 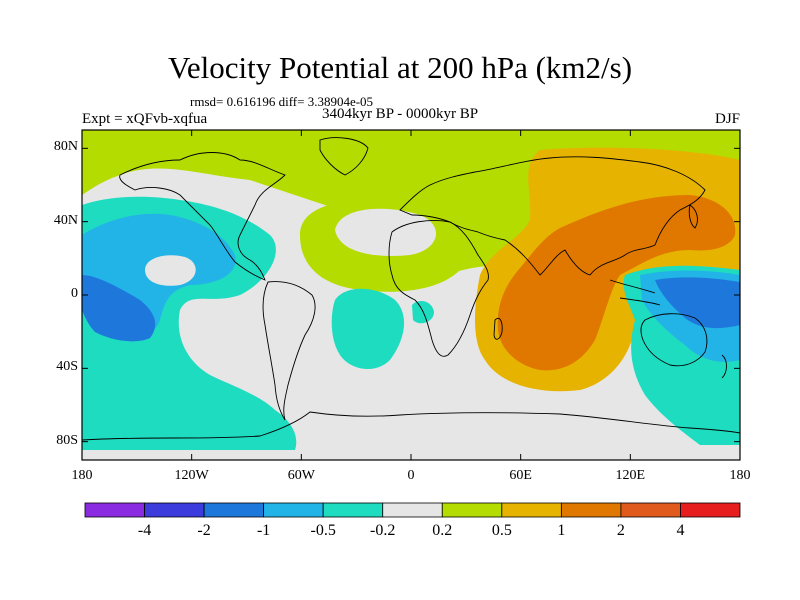 I want to click on coast-new-zealand, so click(x=724, y=366).